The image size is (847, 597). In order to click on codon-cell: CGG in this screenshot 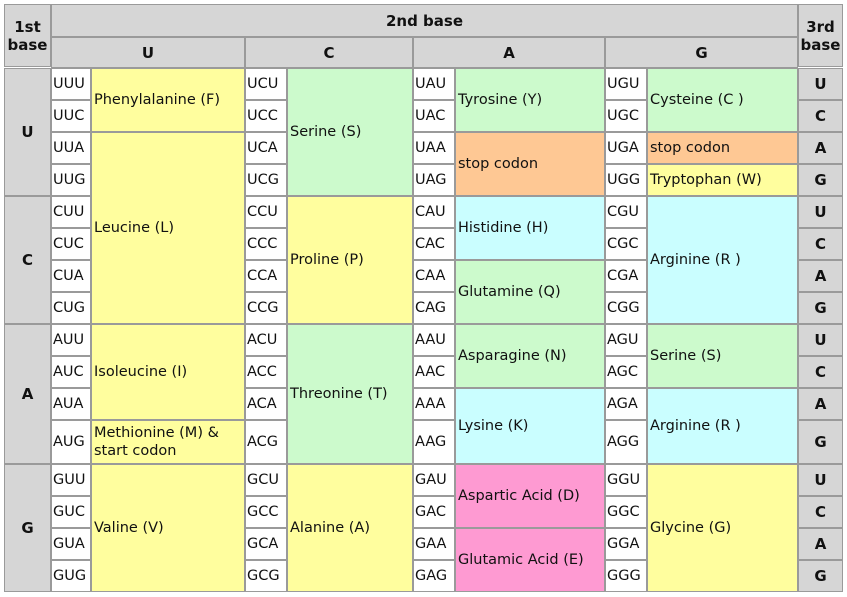, I will do `click(626, 308)`.